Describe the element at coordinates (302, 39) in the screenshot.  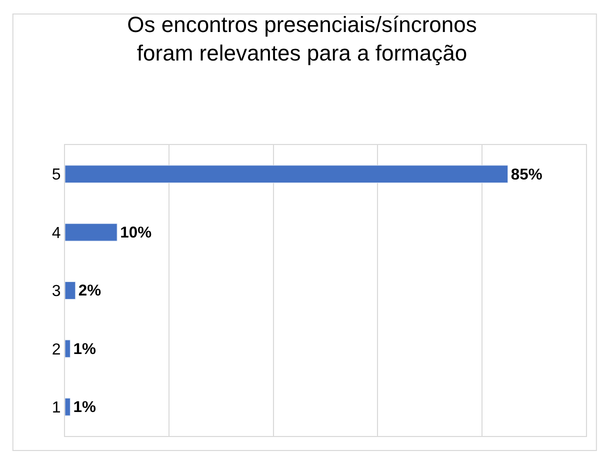
I see `chart-title: Os encontros presenciais/síncronos foram relevantes para a formação` at that location.